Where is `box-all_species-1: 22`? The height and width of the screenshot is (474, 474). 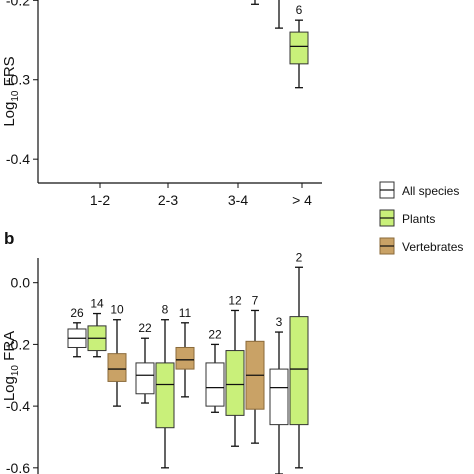
box-all_species-1: 22 is located at coordinates (145, 362).